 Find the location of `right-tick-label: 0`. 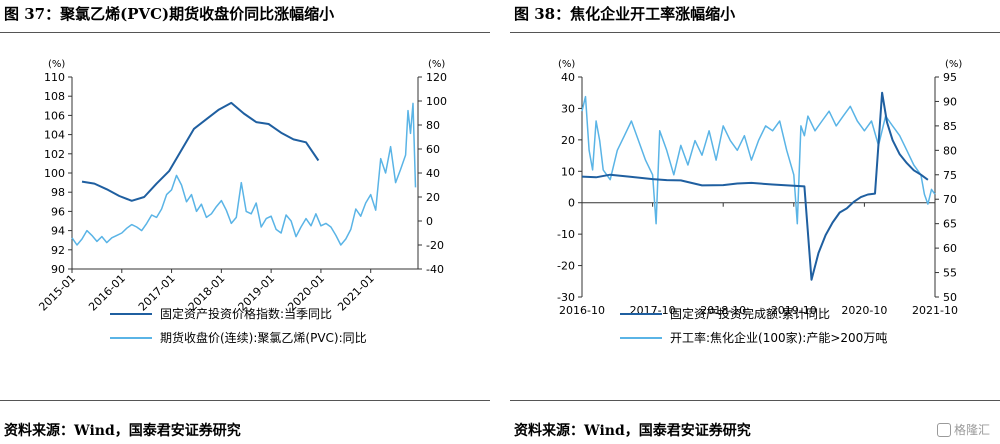

right-tick-label: 0 is located at coordinates (429, 221).